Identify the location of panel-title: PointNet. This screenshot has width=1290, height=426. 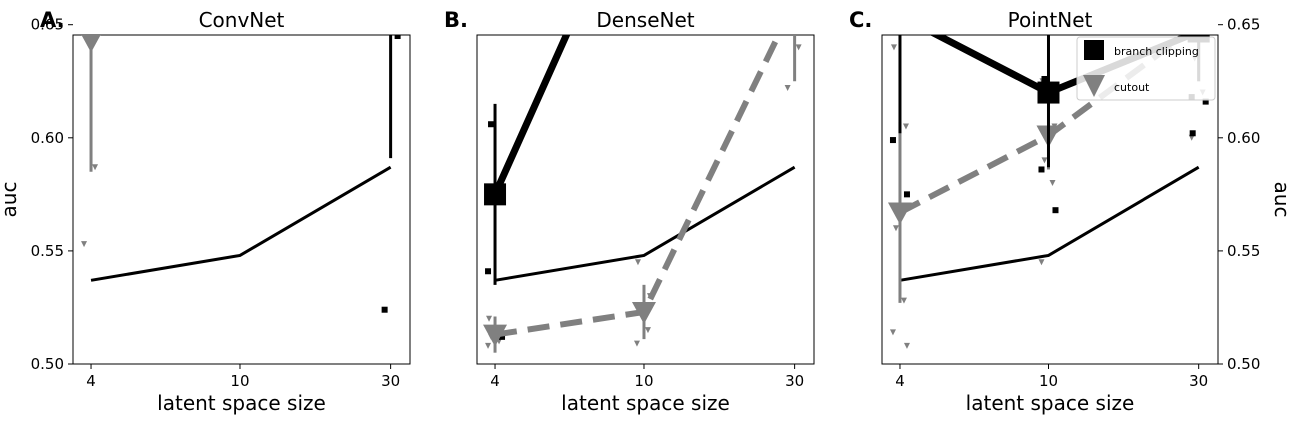
(1050, 20).